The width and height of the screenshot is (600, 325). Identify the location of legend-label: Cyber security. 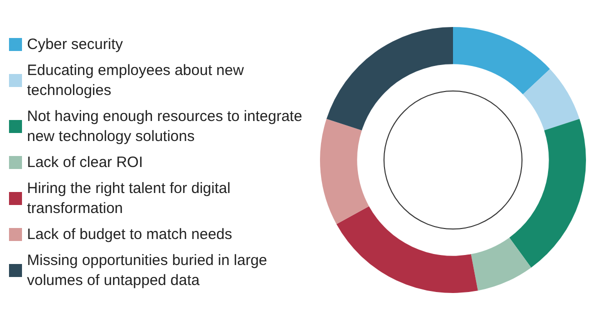
(75, 44).